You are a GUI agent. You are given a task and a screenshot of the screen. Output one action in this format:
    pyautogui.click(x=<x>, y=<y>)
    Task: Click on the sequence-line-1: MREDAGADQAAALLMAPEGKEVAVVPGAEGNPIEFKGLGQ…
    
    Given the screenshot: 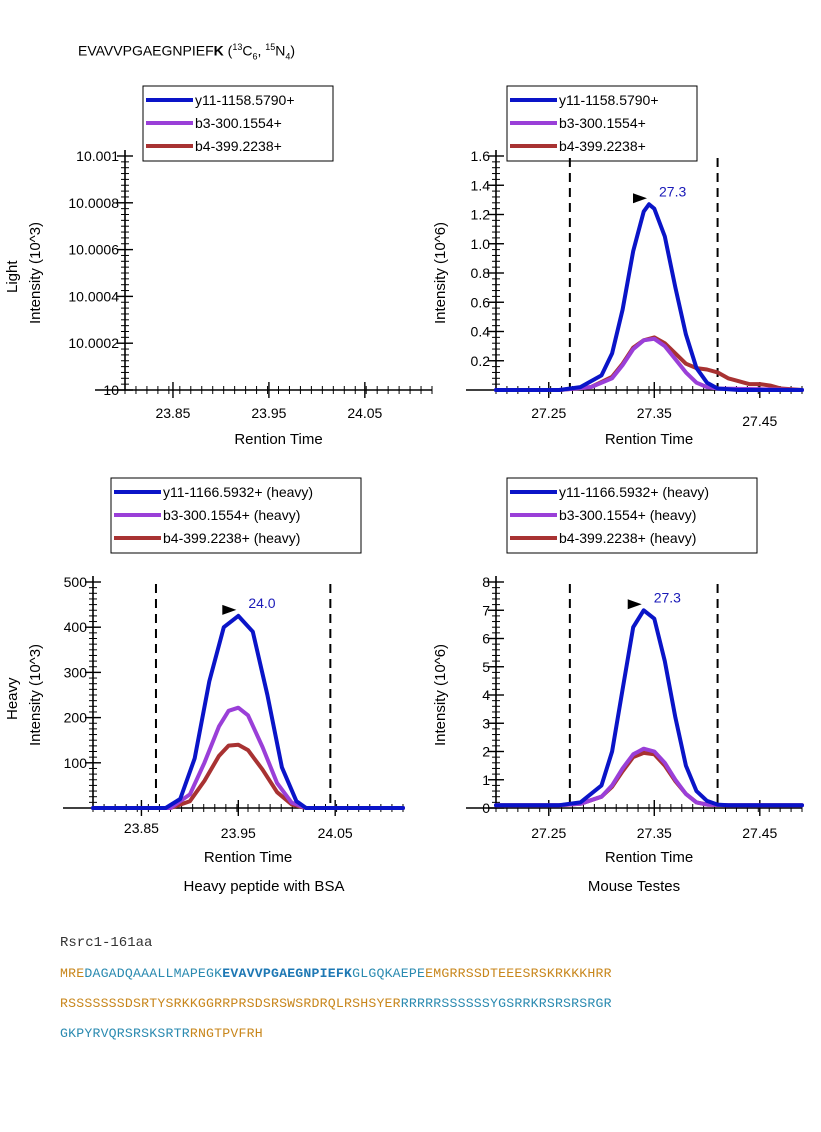 What is the action you would take?
    pyautogui.click(x=336, y=973)
    